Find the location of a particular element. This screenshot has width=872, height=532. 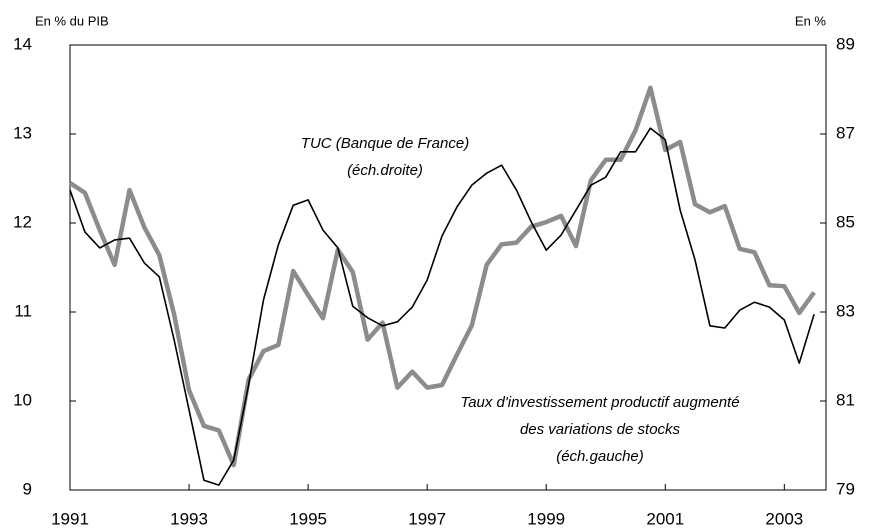

annotation: des variations de stocks is located at coordinates (600, 429).